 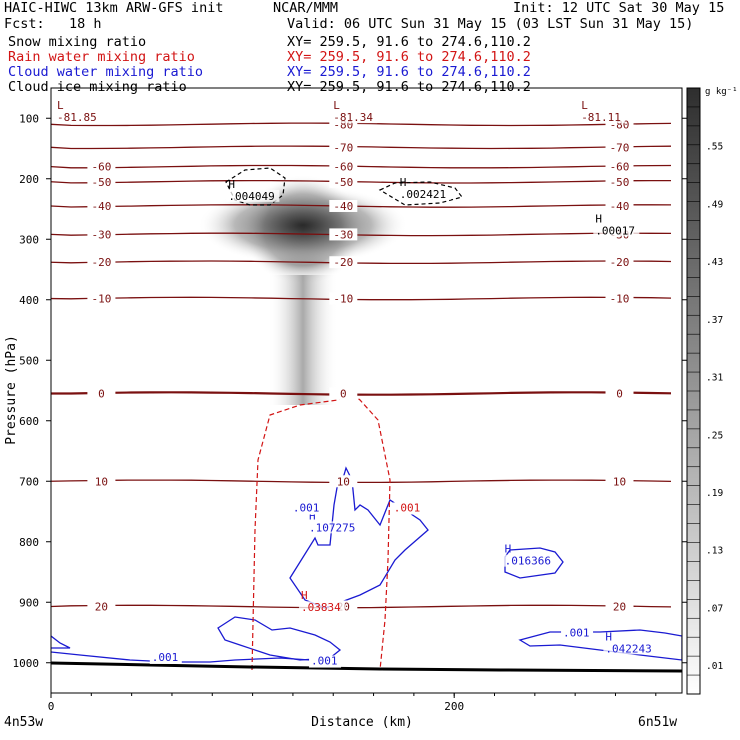 What do you see at coordinates (114, 8) in the screenshot?
I see `model-title: HAIC-HIWC 13km ARW-GFS init` at bounding box center [114, 8].